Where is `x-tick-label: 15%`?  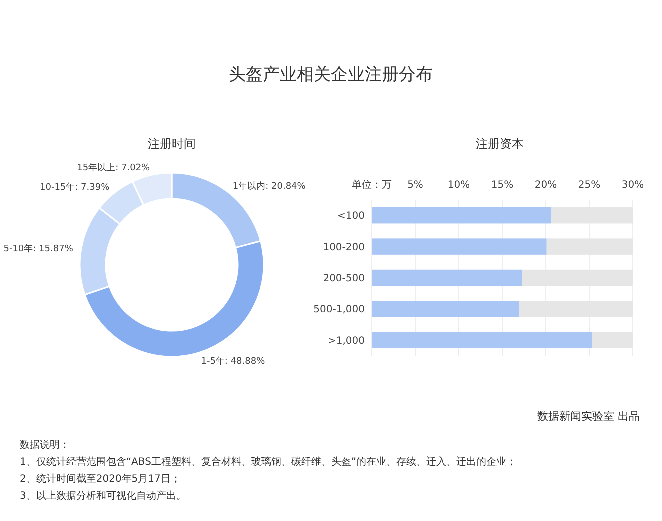 x-tick-label: 15% is located at coordinates (502, 185).